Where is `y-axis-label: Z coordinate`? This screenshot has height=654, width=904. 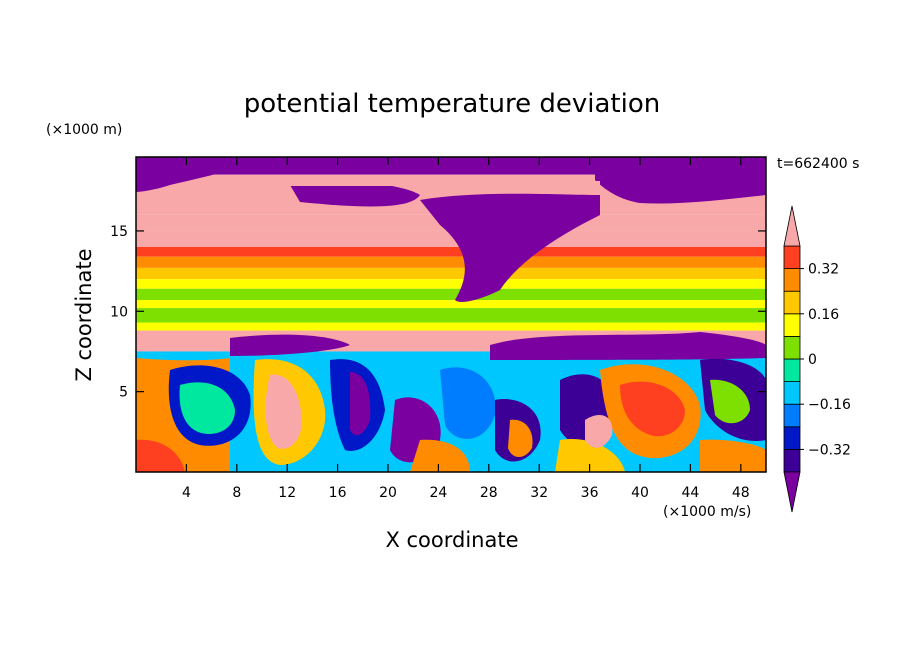
y-axis-label: Z coordinate is located at coordinates (84, 314).